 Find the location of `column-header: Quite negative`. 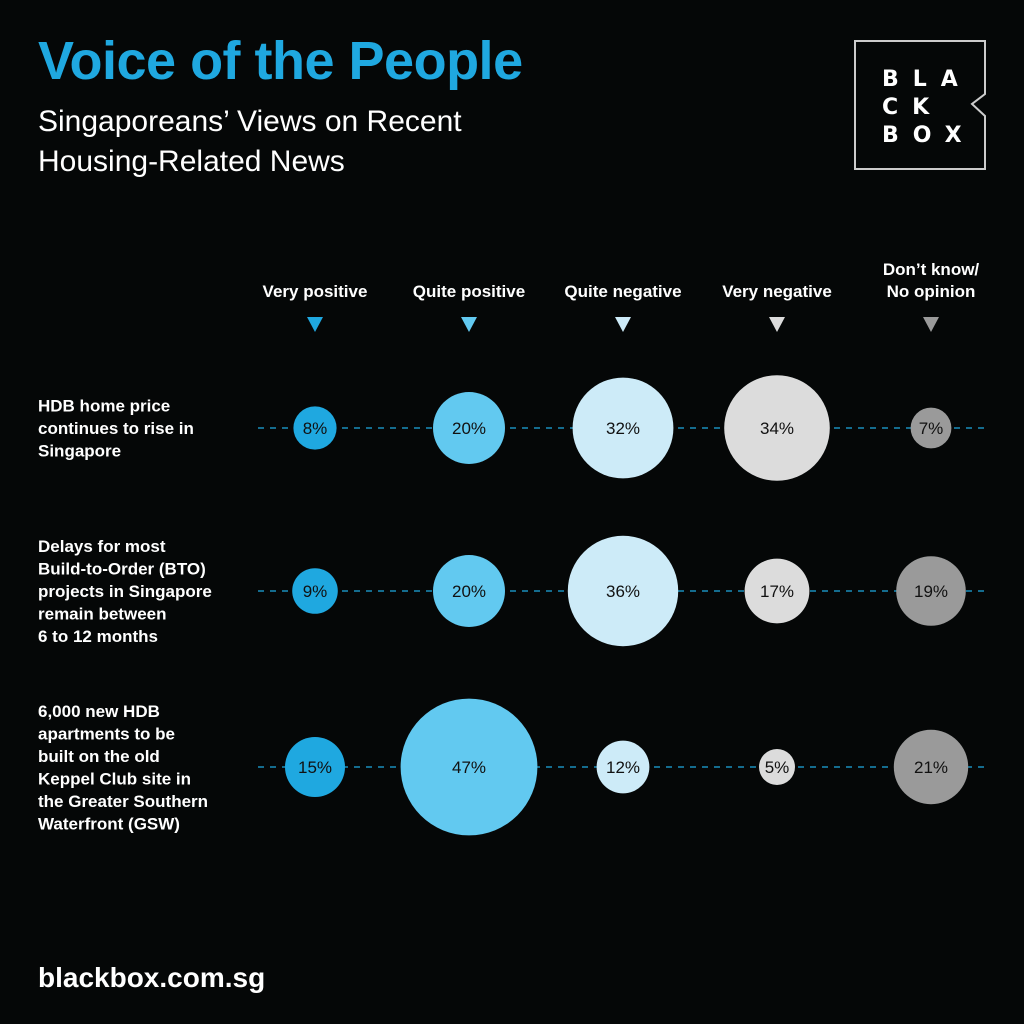

column-header: Quite negative is located at coordinates (622, 291).